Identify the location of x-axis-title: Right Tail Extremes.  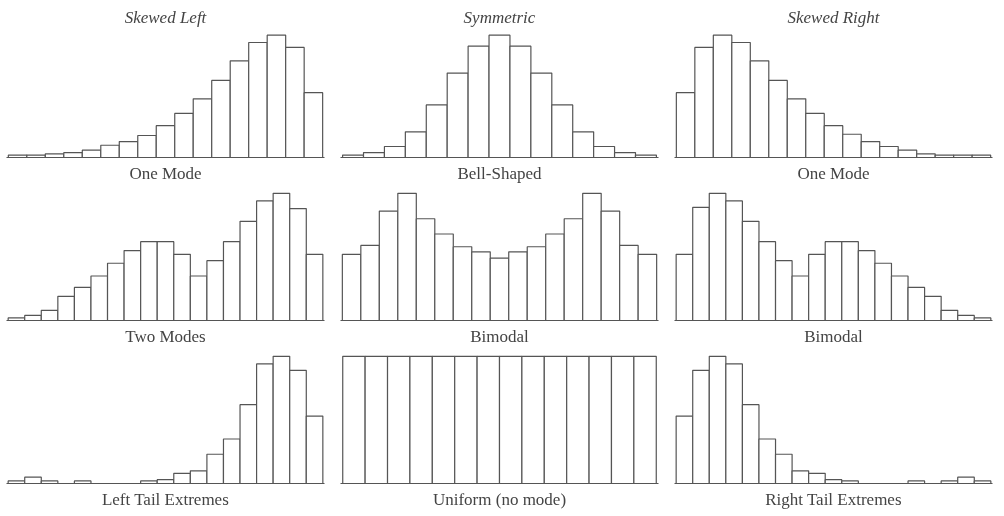
(833, 499).